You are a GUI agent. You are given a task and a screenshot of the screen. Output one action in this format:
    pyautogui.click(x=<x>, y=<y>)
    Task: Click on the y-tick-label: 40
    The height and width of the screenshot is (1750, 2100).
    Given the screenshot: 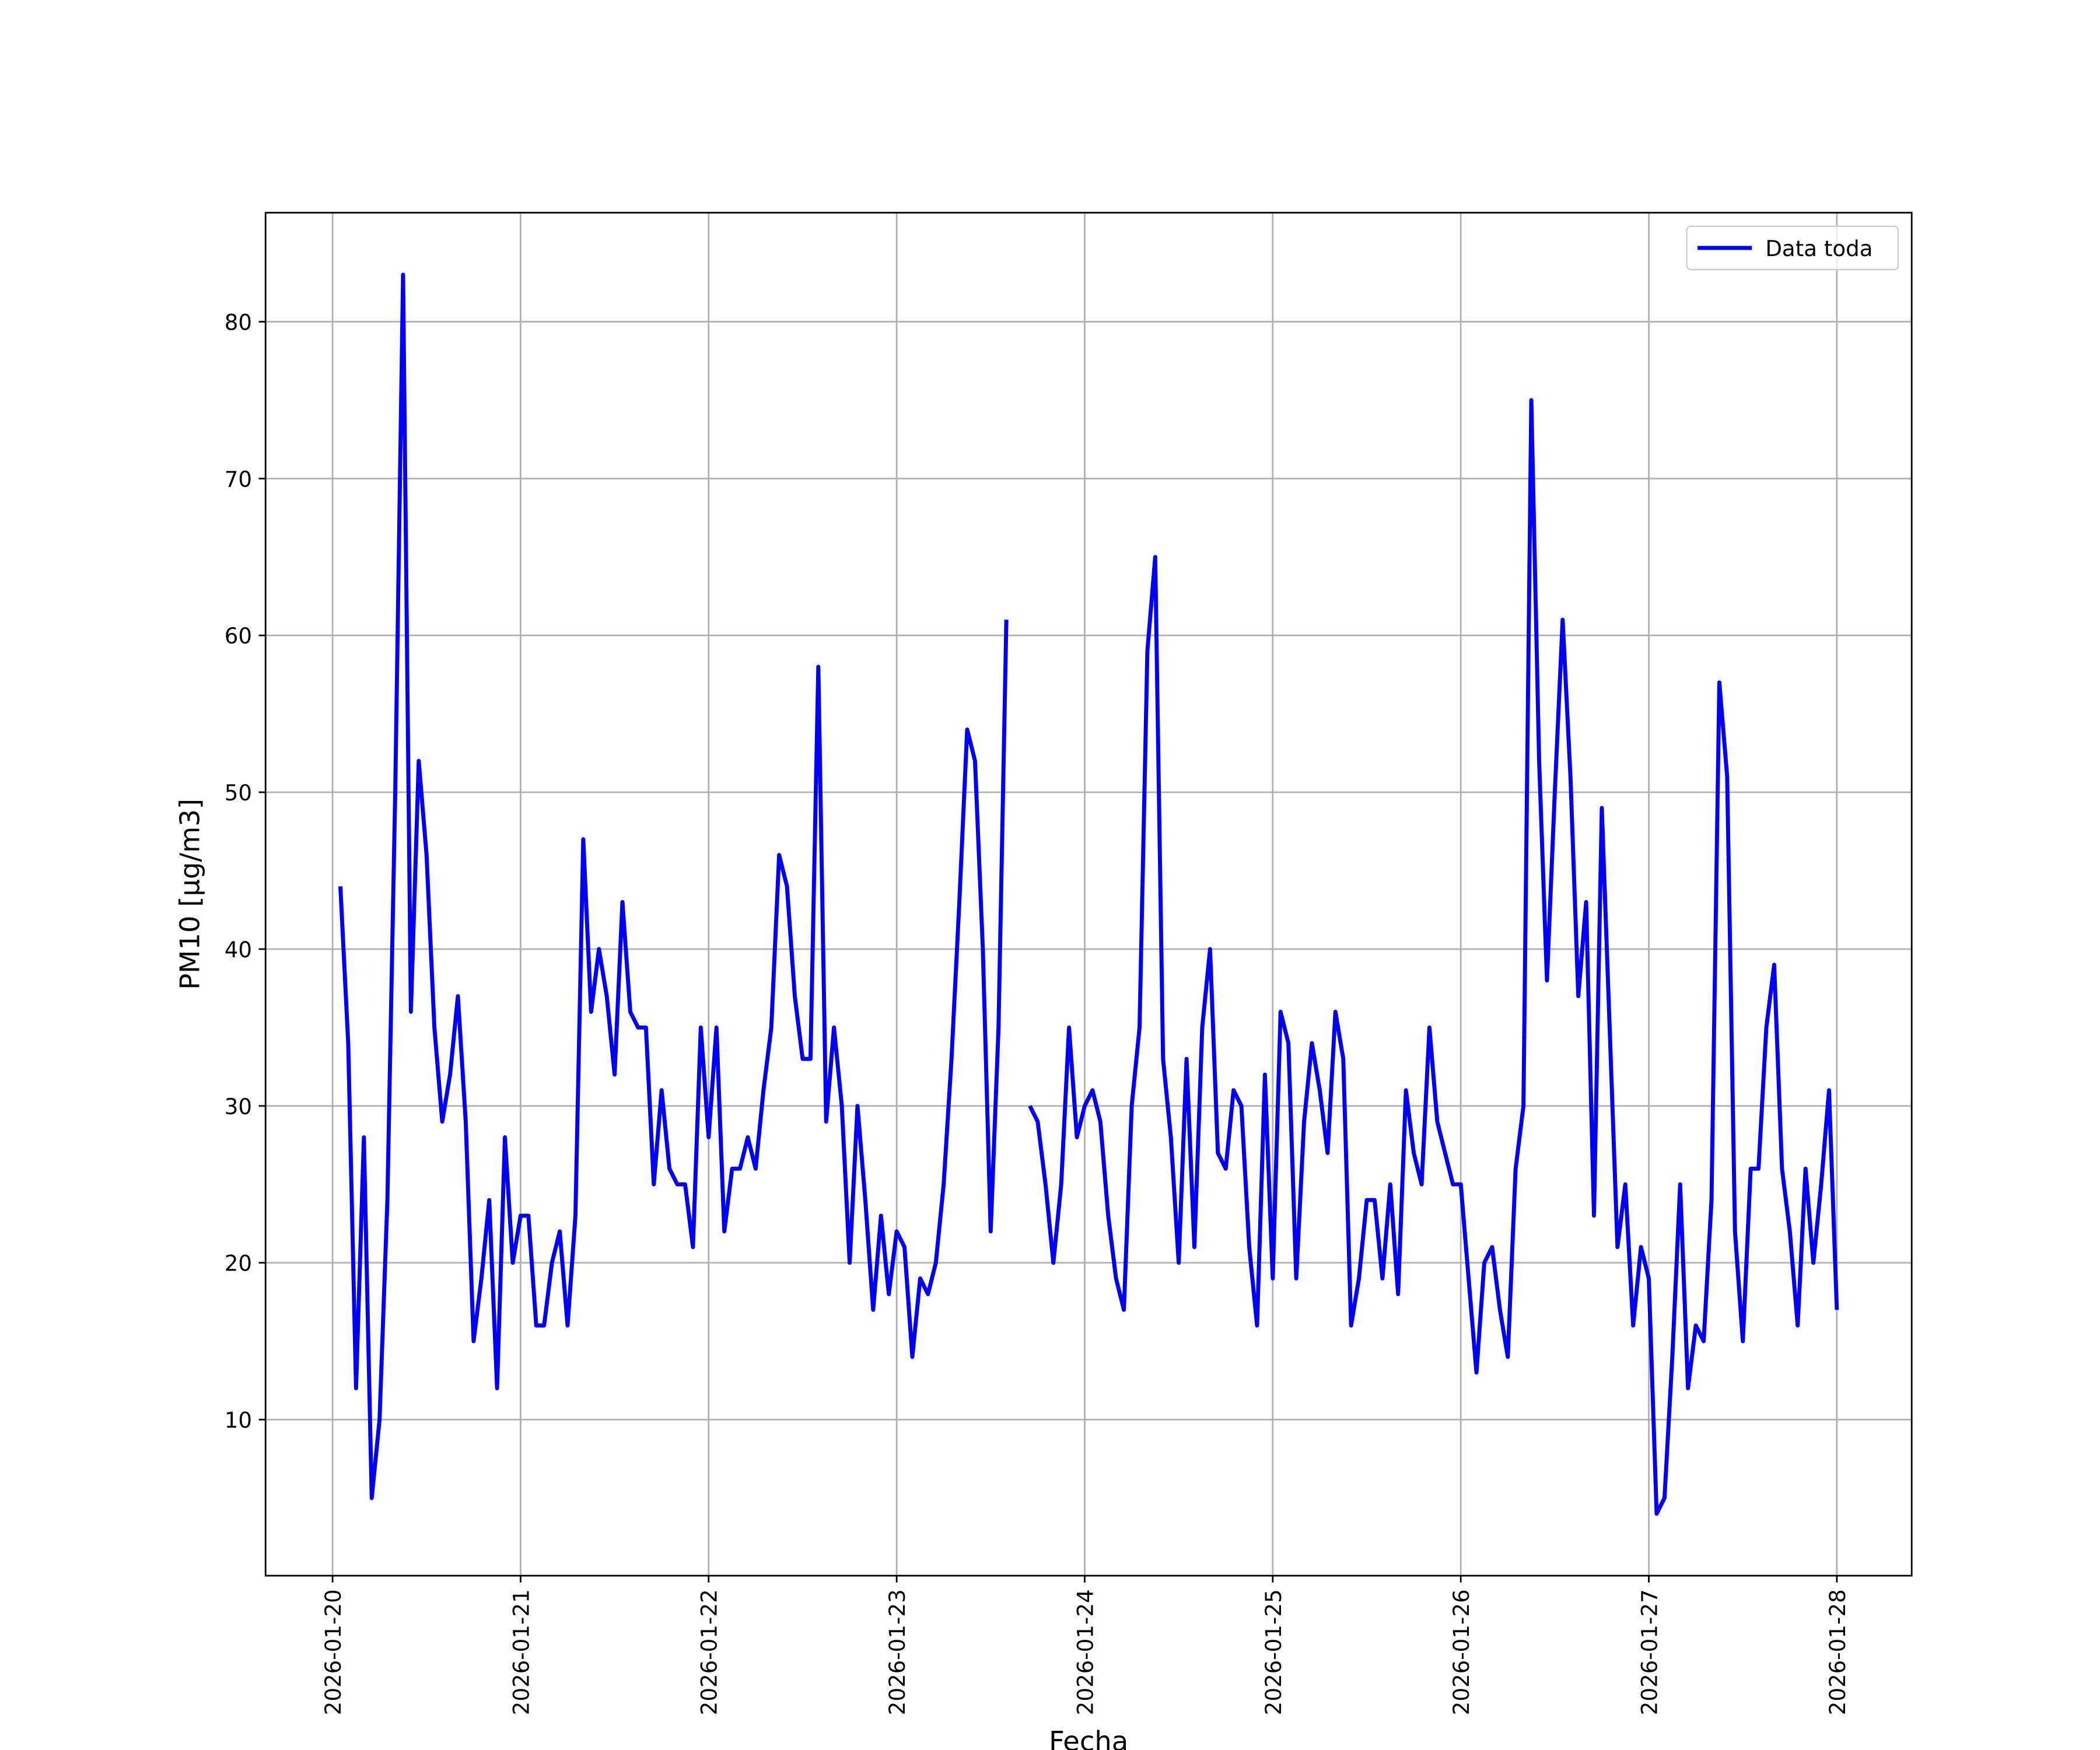 What is the action you would take?
    pyautogui.click(x=238, y=950)
    